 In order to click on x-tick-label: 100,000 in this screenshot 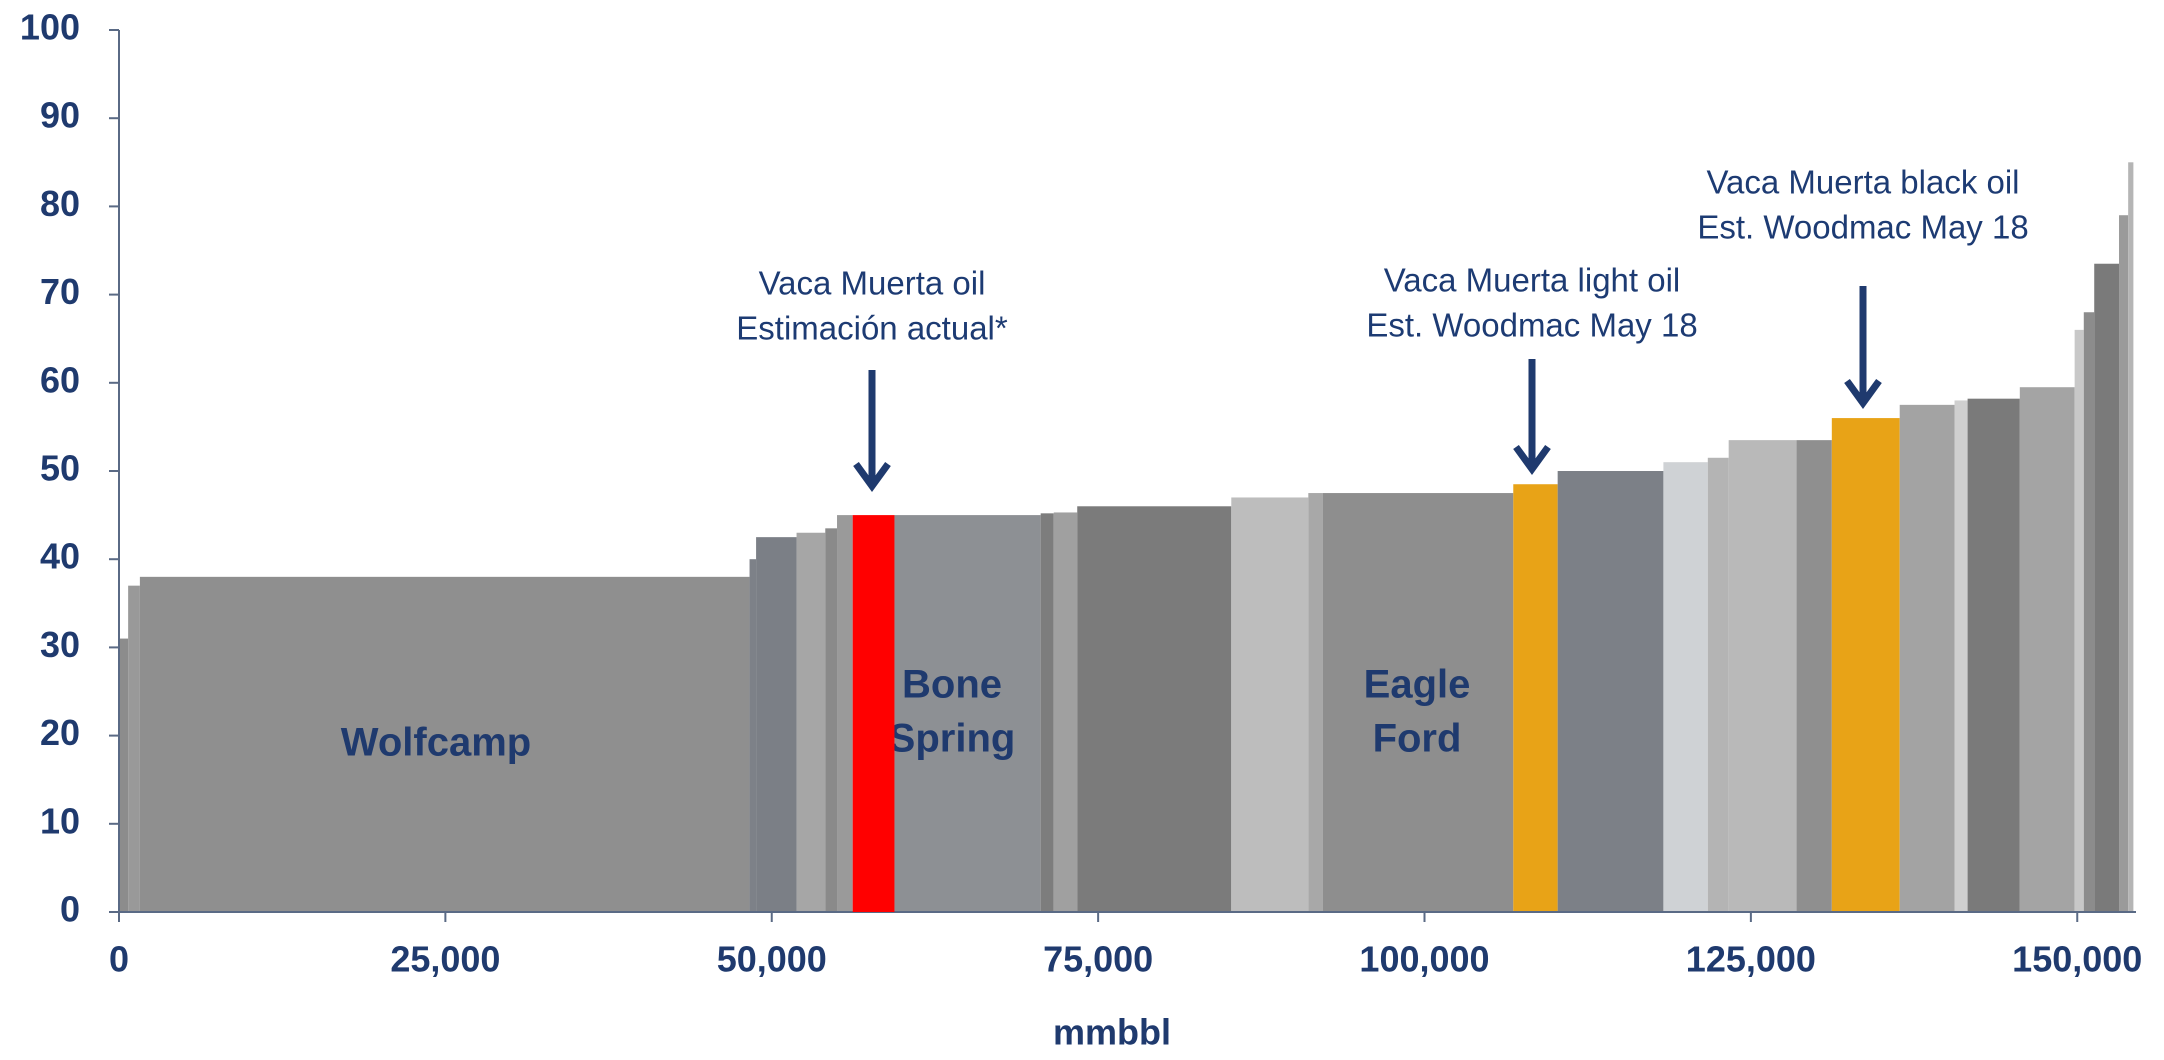, I will do `click(1424, 959)`.